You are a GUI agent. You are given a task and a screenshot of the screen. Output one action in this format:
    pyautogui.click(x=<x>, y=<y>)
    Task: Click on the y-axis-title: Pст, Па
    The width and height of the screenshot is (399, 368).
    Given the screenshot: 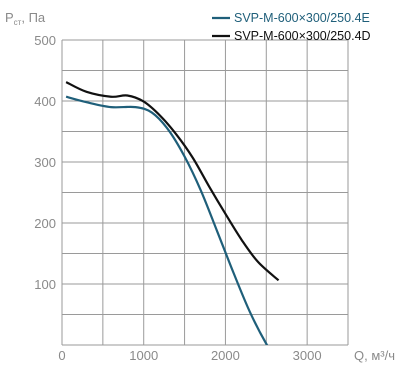 What is the action you would take?
    pyautogui.click(x=25, y=18)
    